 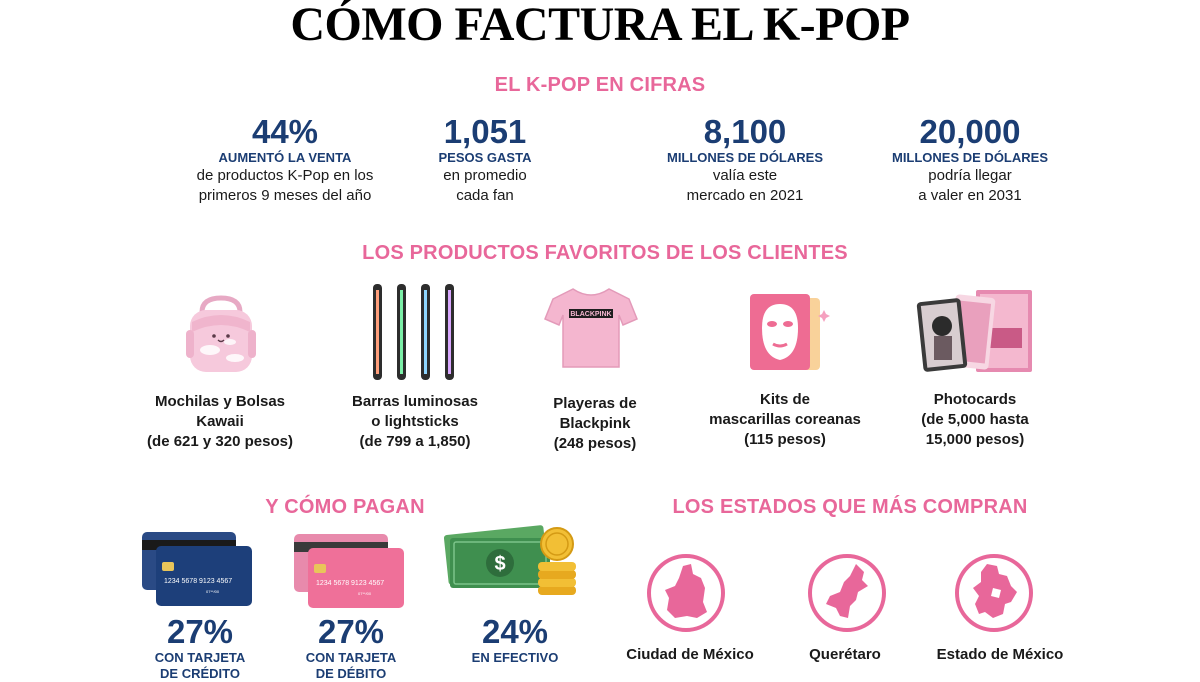 What do you see at coordinates (197, 569) in the screenshot?
I see `credit-card-icon: 1234 5678 9123 4567 07**/00` at bounding box center [197, 569].